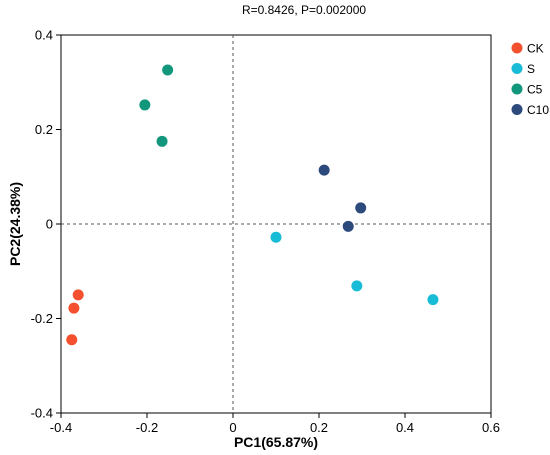 This screenshot has width=550, height=455. I want to click on x-axis-ticks: -0.4 -0.2 0 0.2 0.4 0.6, so click(275, 424).